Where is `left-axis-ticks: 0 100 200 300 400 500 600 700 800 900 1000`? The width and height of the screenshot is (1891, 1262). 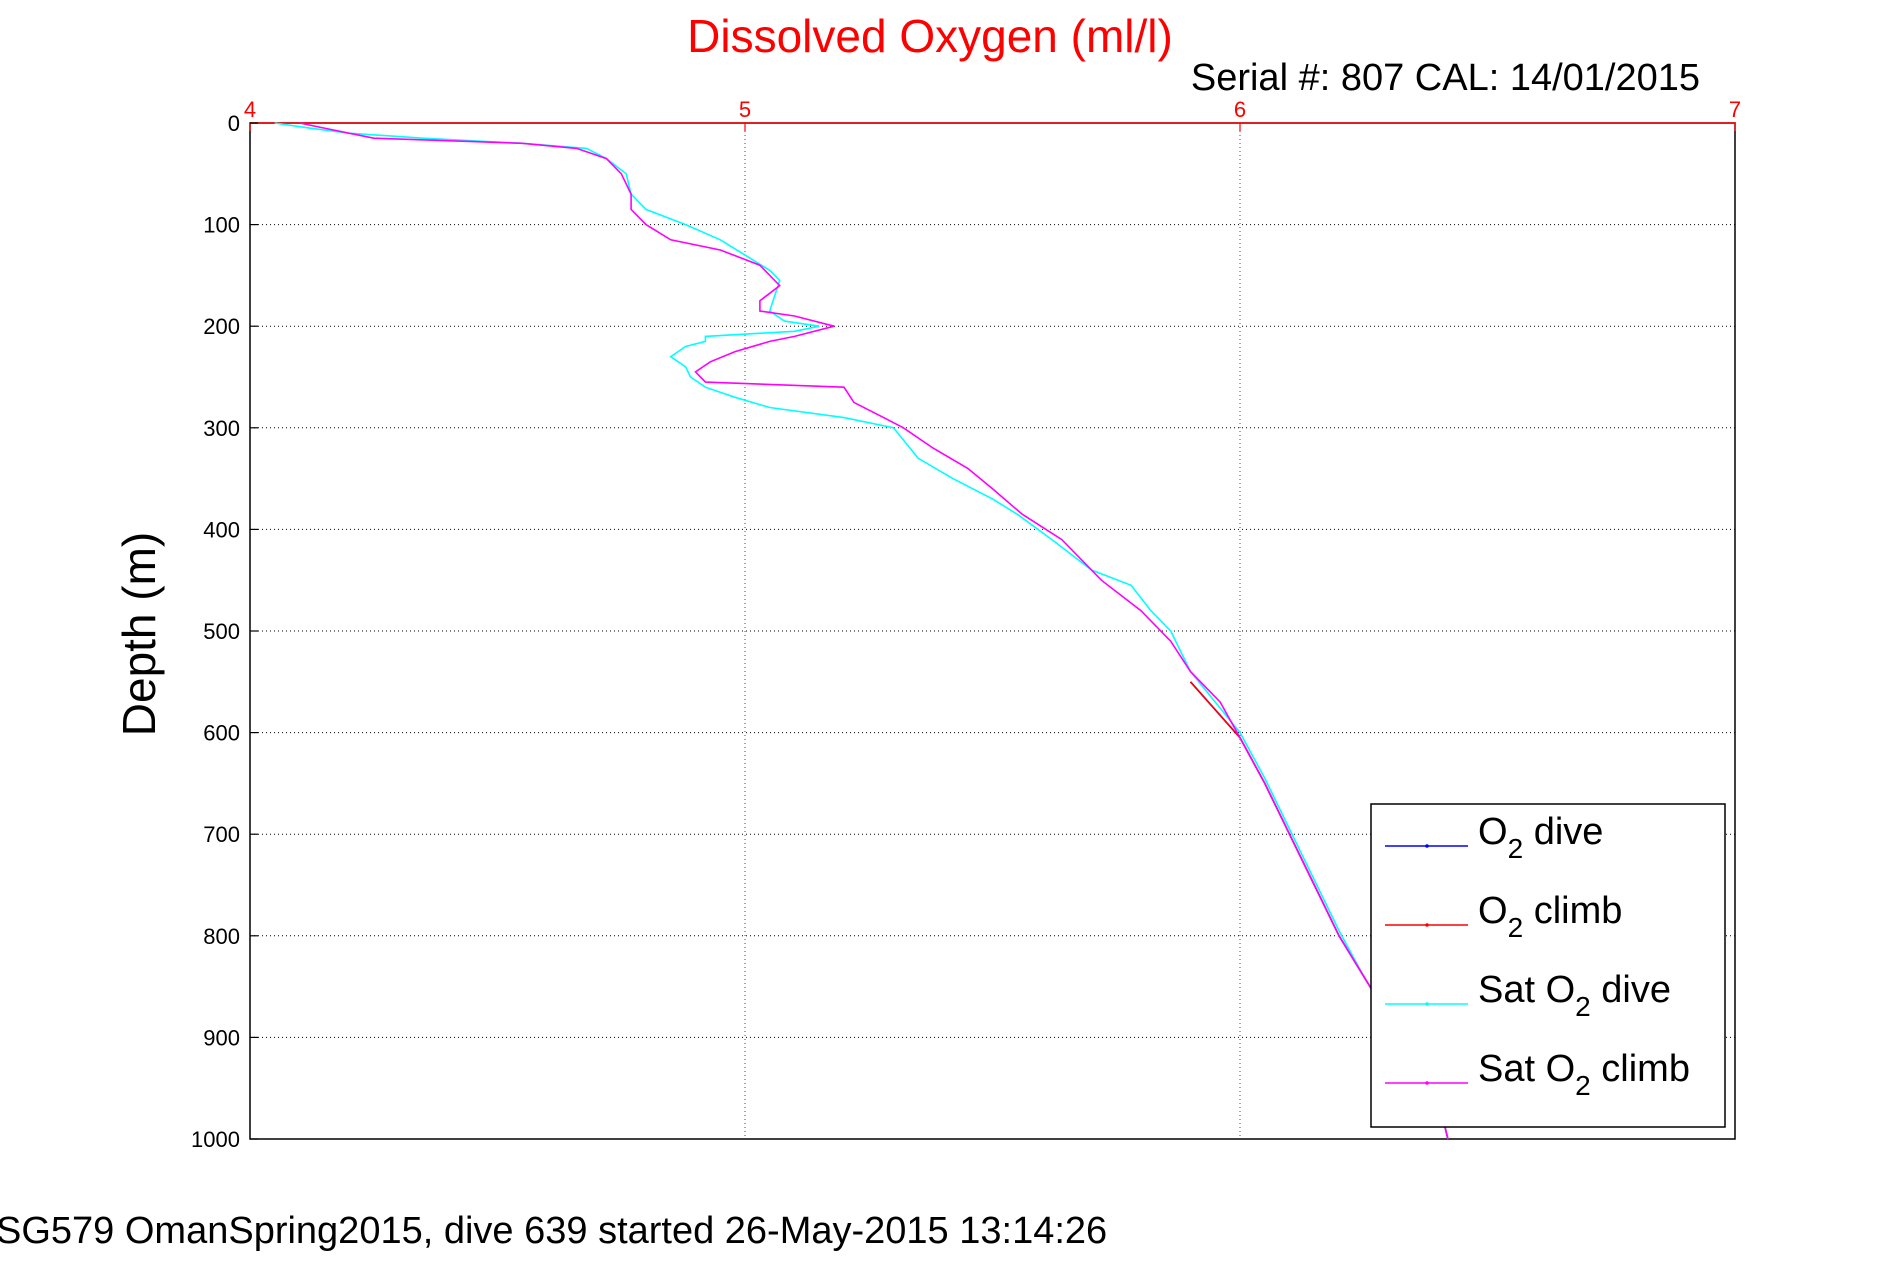 left-axis-ticks: 0 100 200 300 400 500 600 700 800 900 1000 is located at coordinates (224, 631).